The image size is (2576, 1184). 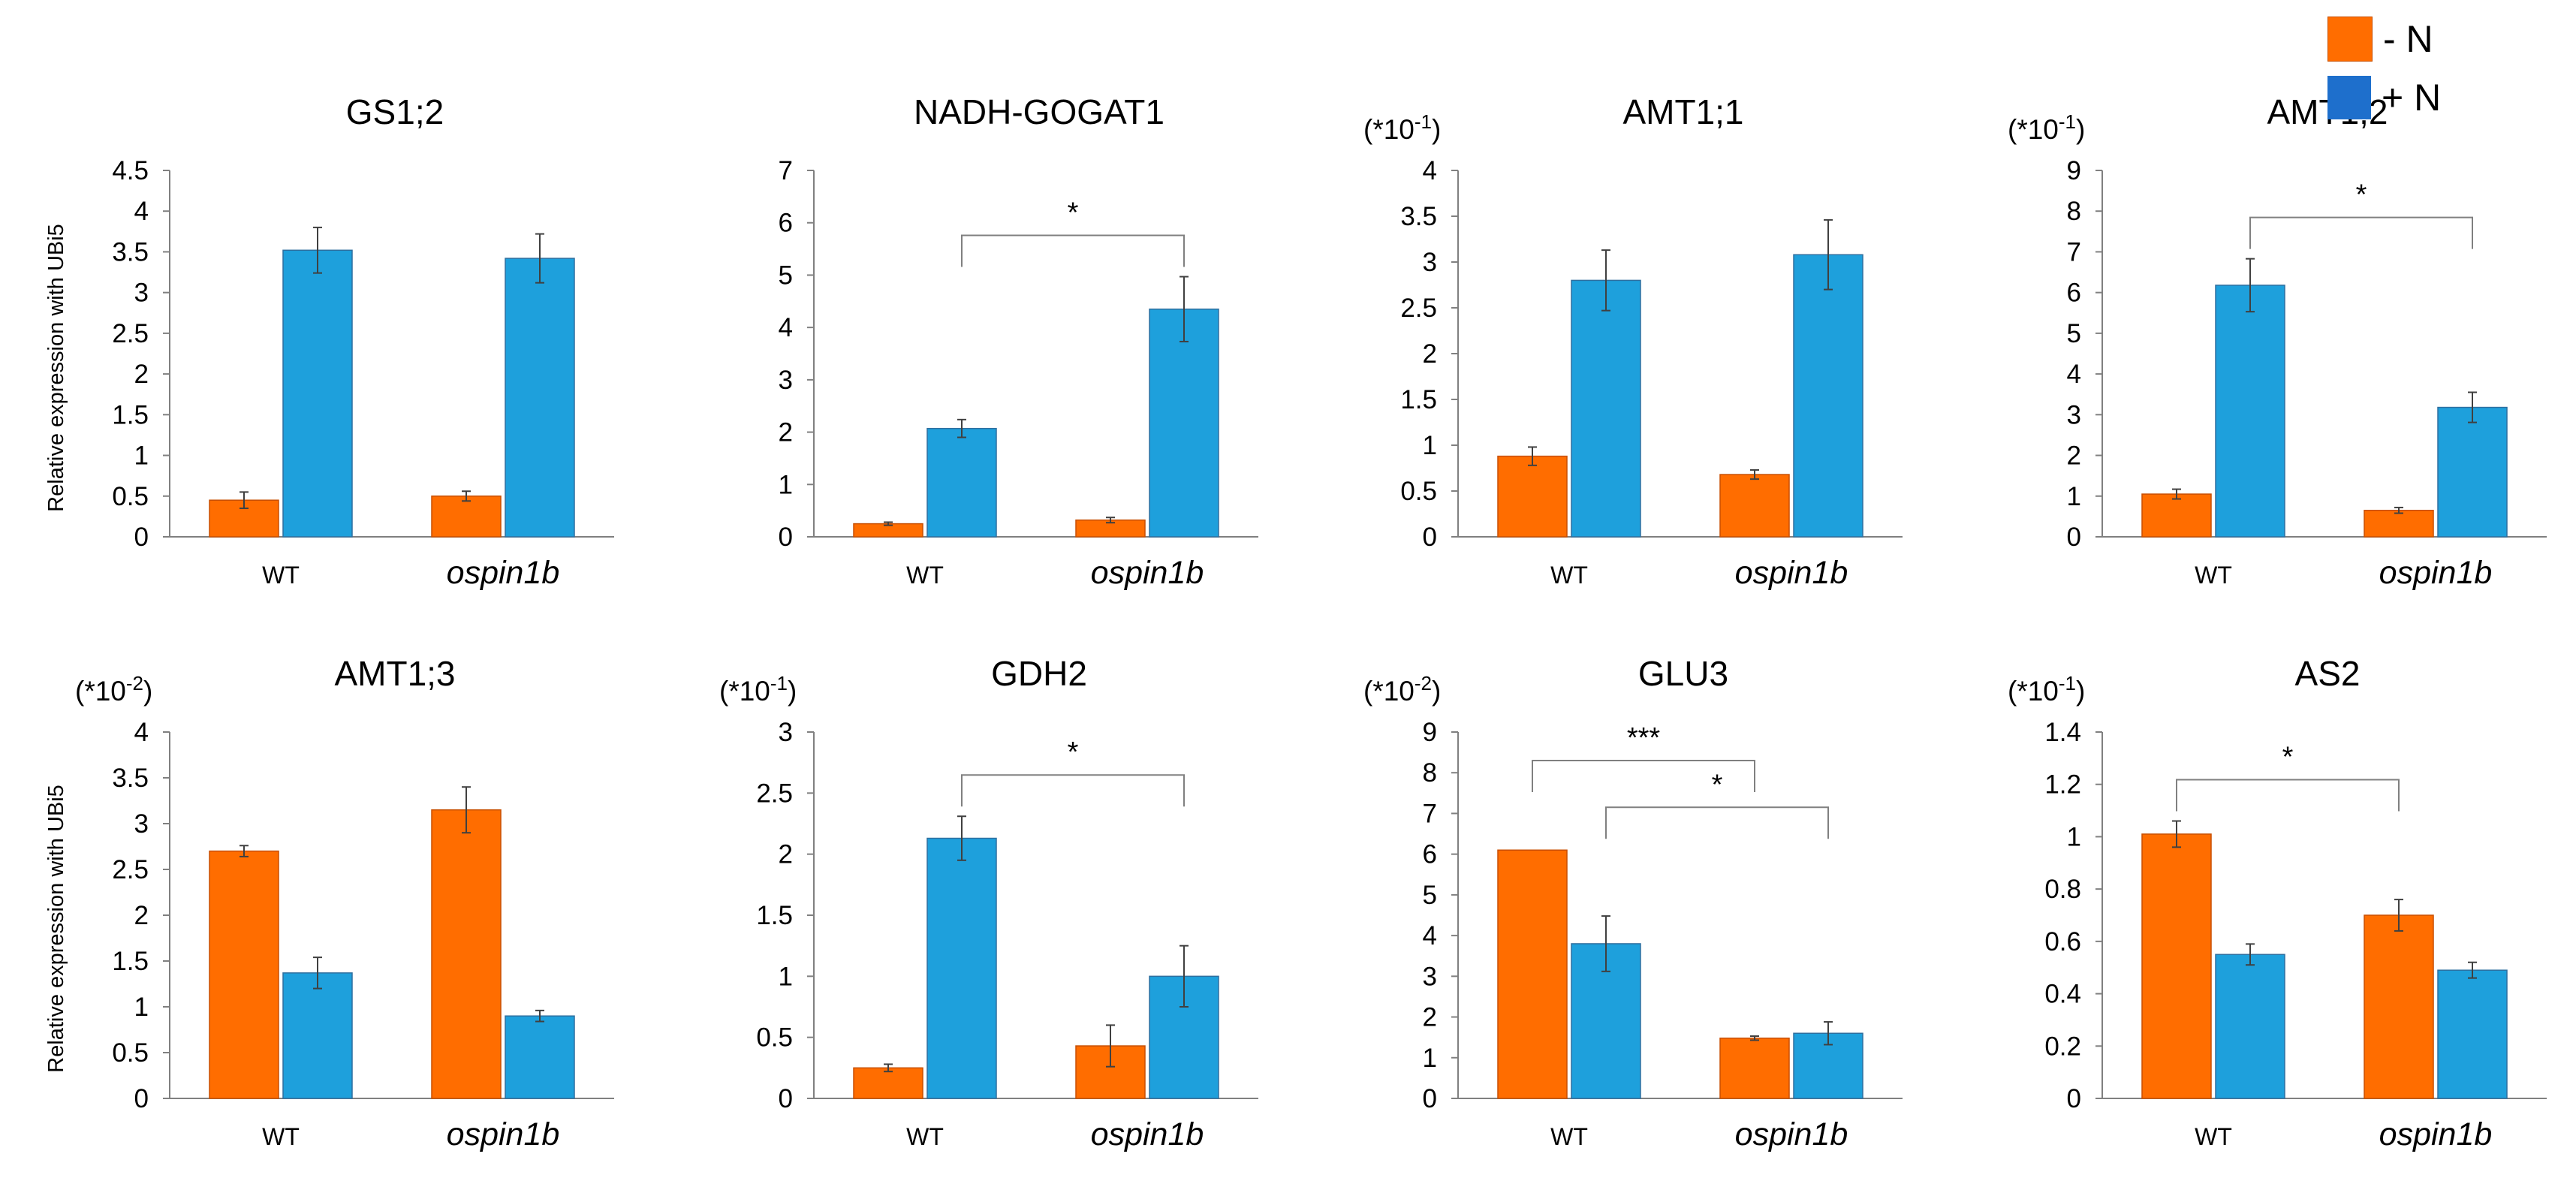 I want to click on panel-glu3-significance-bracket, so click(x=1717, y=823).